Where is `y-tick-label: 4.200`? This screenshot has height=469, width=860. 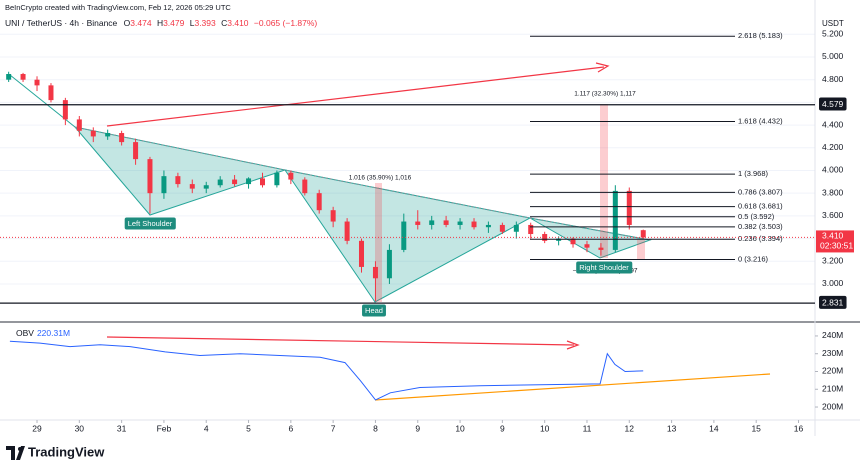
y-tick-label: 4.200 is located at coordinates (833, 147).